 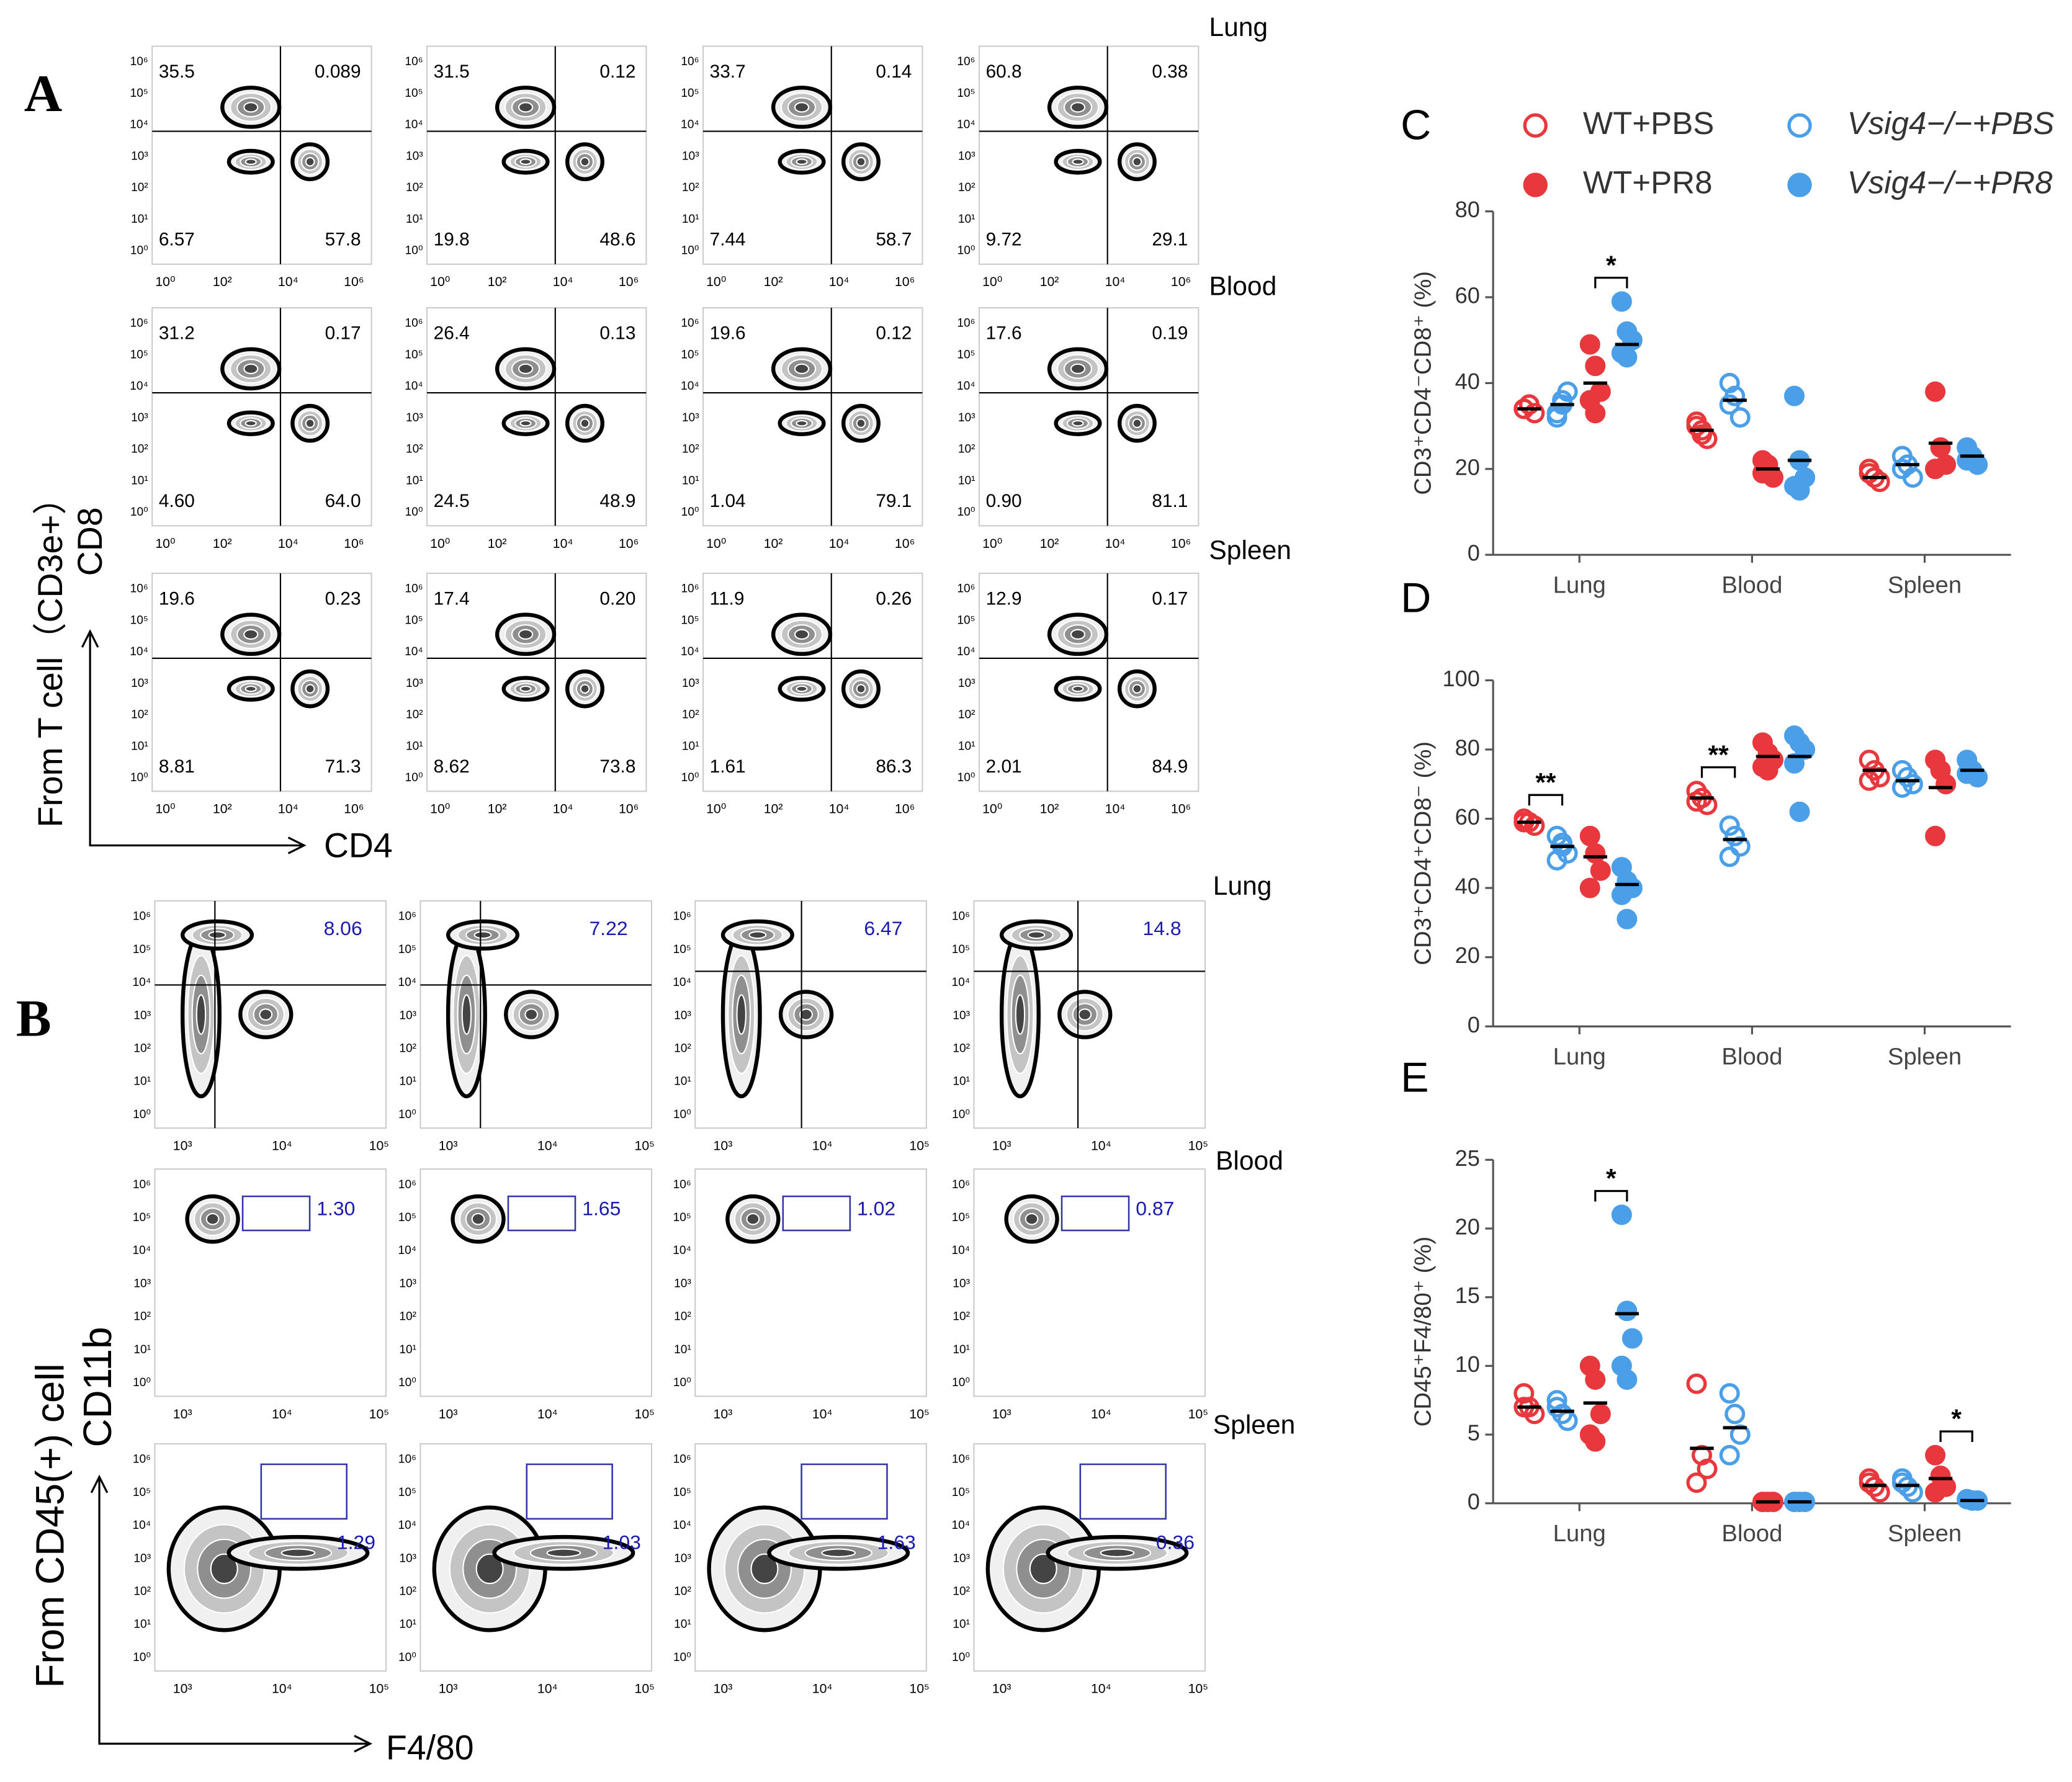 What do you see at coordinates (343, 239) in the screenshot?
I see `quadrant-value: 57.8` at bounding box center [343, 239].